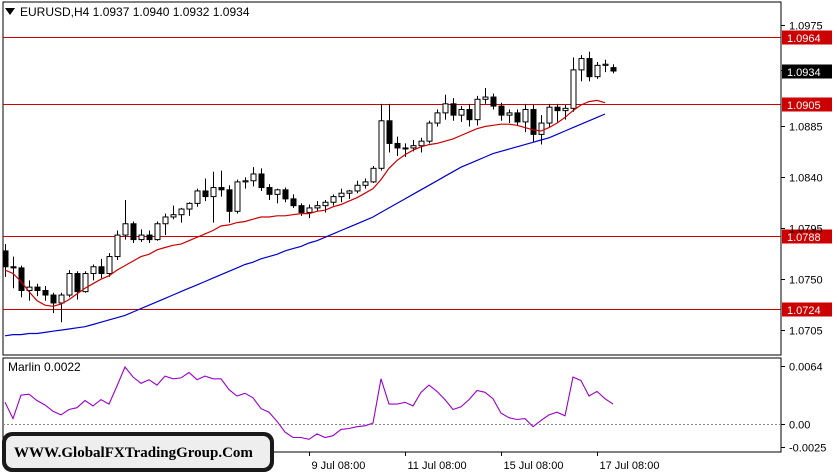 The image size is (838, 476). I want to click on dropdown-arrow-icon, so click(10, 11).